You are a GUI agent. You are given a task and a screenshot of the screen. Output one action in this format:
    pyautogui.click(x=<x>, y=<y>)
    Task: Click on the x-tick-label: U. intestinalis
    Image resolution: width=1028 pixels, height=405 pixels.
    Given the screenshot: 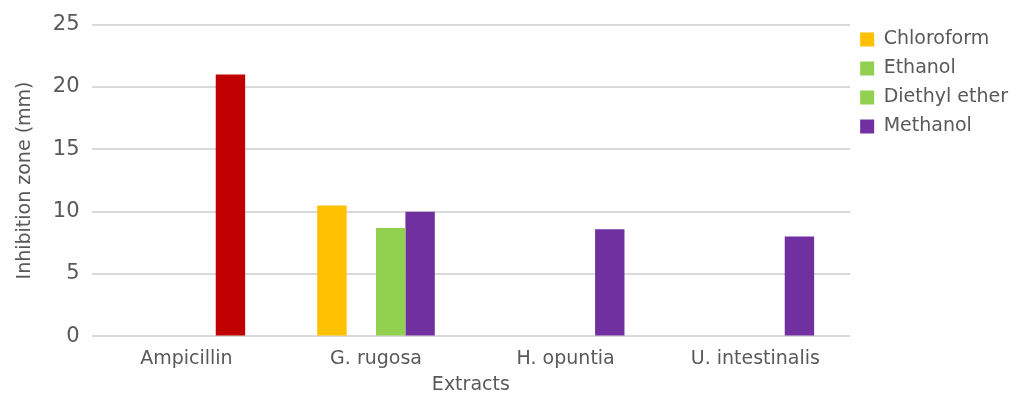 What is the action you would take?
    pyautogui.click(x=755, y=356)
    